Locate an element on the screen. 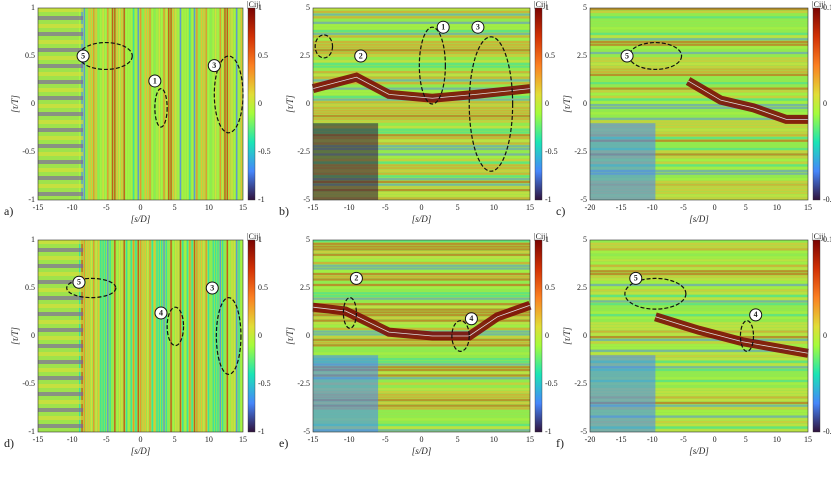 Image resolution: width=831 pixels, height=478 pixels. frame is located at coordinates (699, 104).